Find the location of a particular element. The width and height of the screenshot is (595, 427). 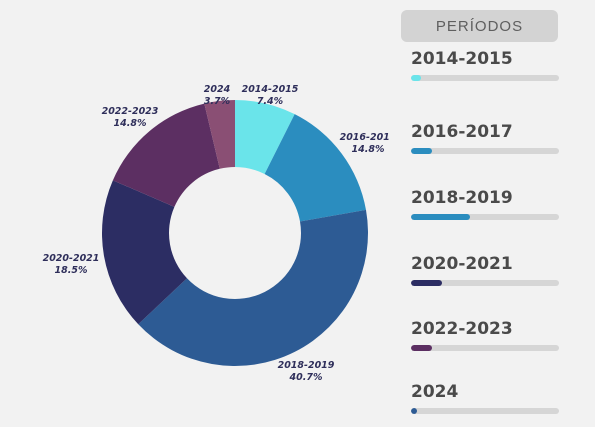

period-item-2018-2019: 2018-2019 is located at coordinates (485, 204).